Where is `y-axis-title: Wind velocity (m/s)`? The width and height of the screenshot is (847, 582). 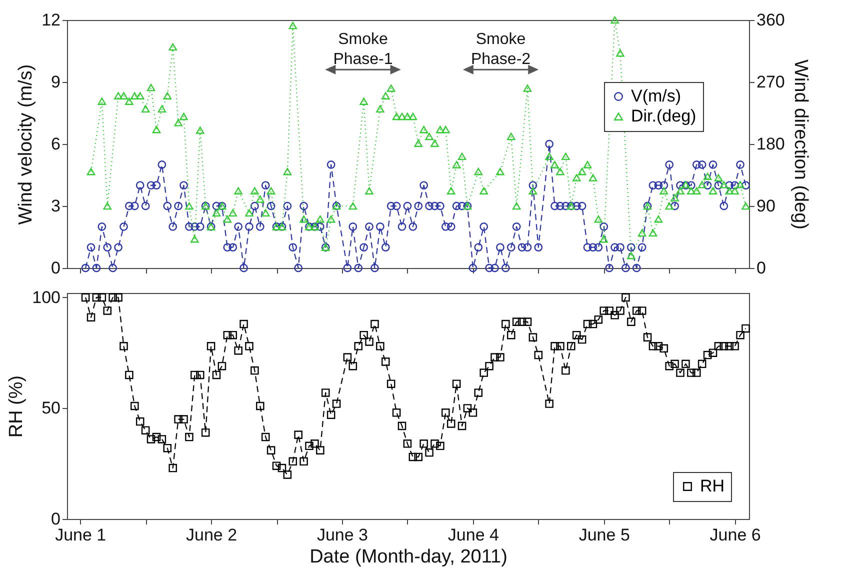 y-axis-title: Wind velocity (m/s) is located at coordinates (26, 144).